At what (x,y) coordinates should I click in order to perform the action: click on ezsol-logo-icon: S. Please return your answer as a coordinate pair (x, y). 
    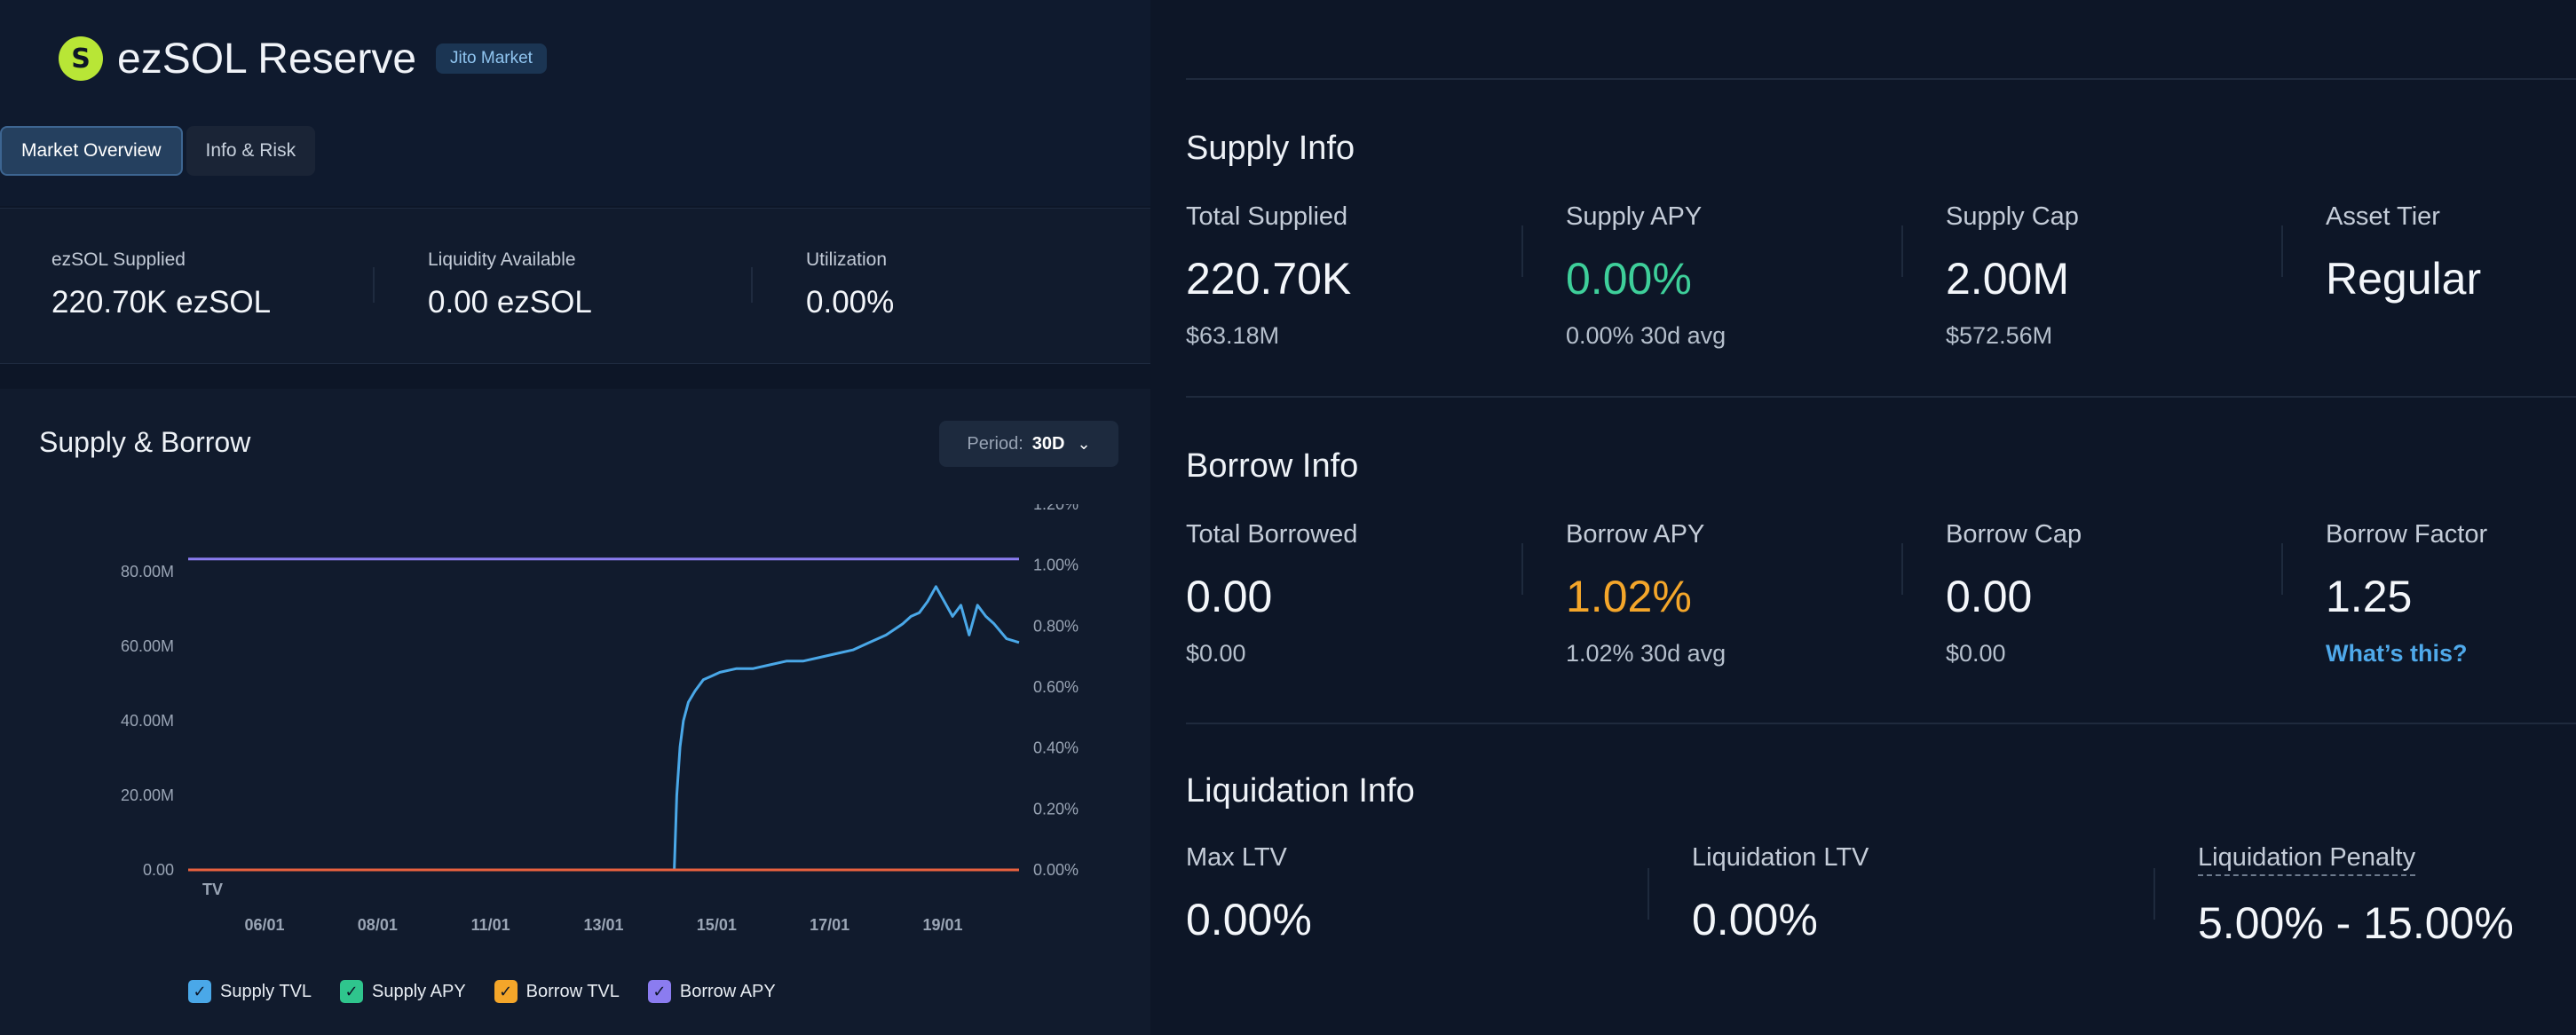
    Looking at the image, I should click on (81, 59).